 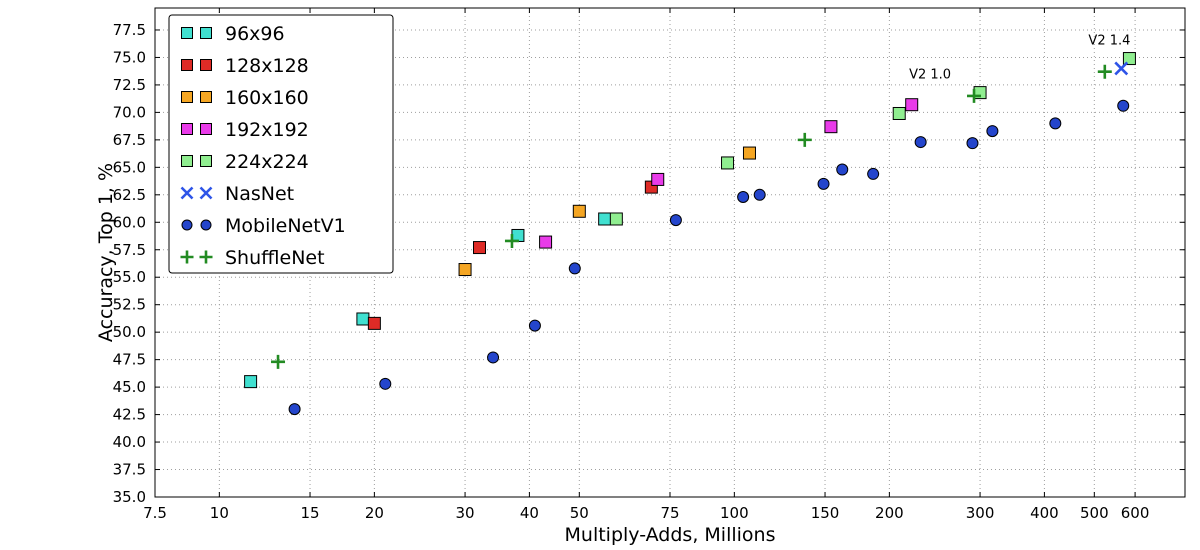 What do you see at coordinates (129, 470) in the screenshot?
I see `y-tick-label: 37.5` at bounding box center [129, 470].